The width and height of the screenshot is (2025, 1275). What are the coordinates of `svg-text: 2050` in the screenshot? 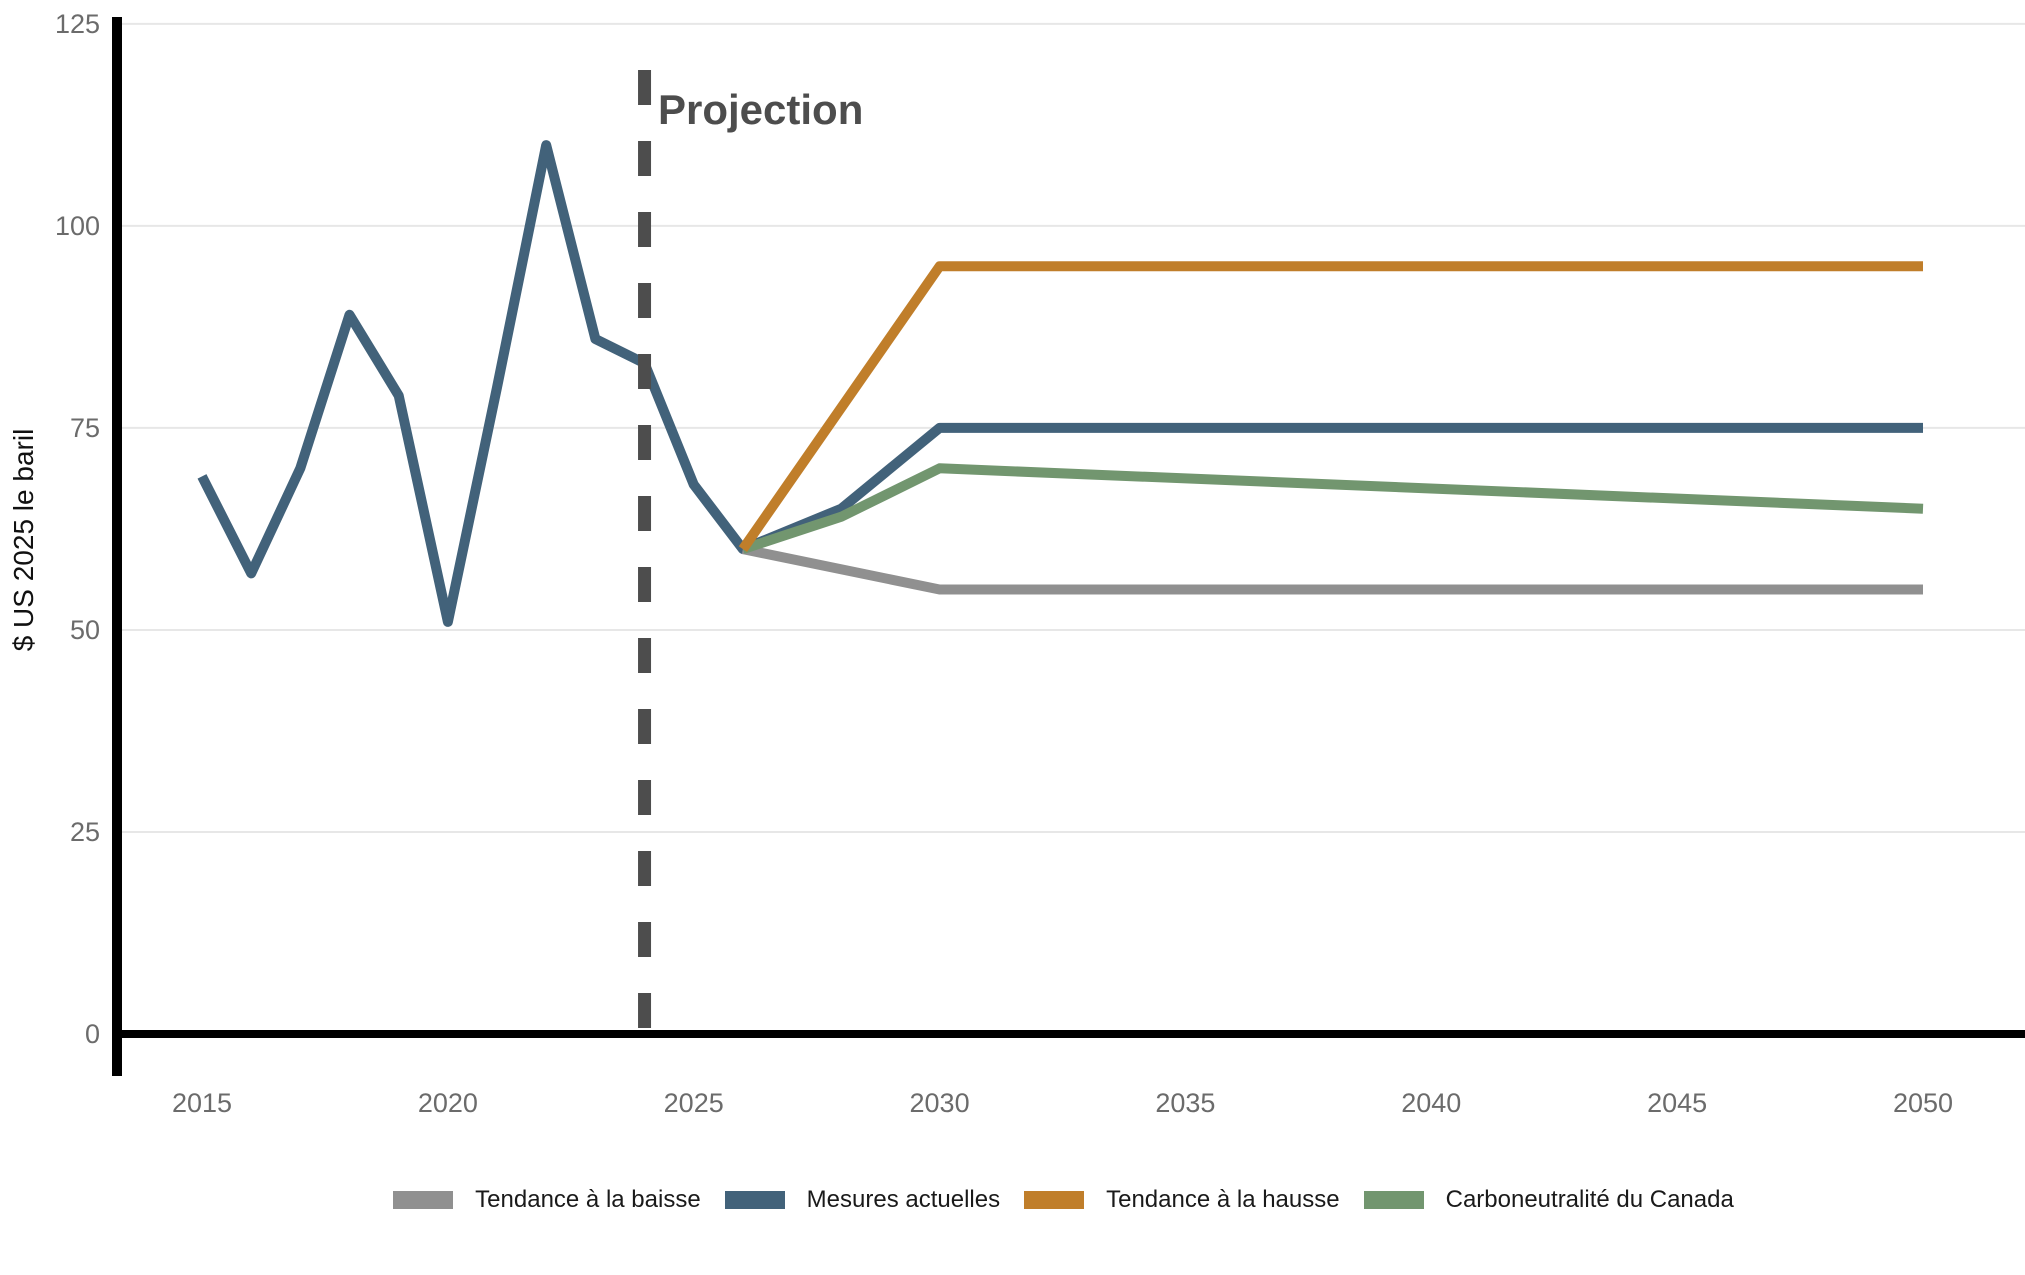 It's located at (1923, 1103).